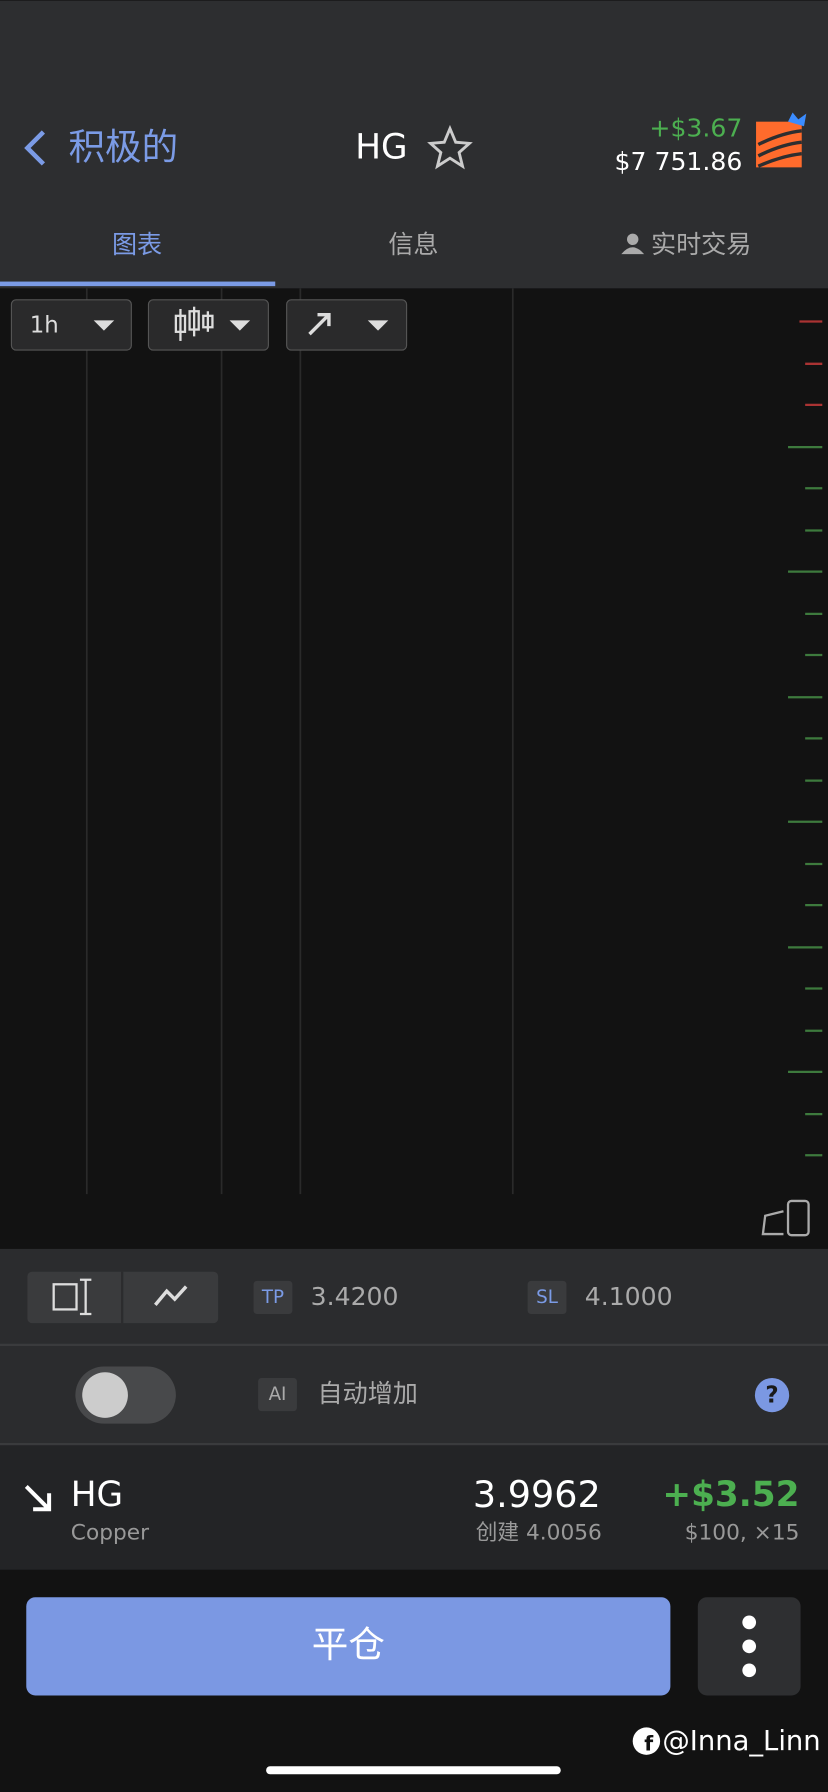 Image resolution: width=828 pixels, height=1792 pixels. I want to click on device-icon, so click(785, 1218).